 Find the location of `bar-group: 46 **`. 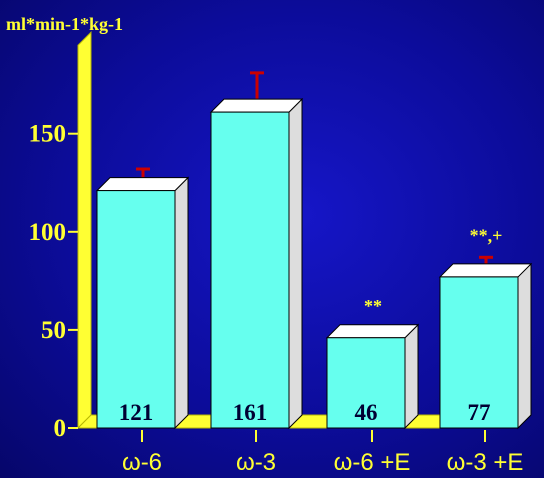

bar-group: 46 ** is located at coordinates (372, 363).